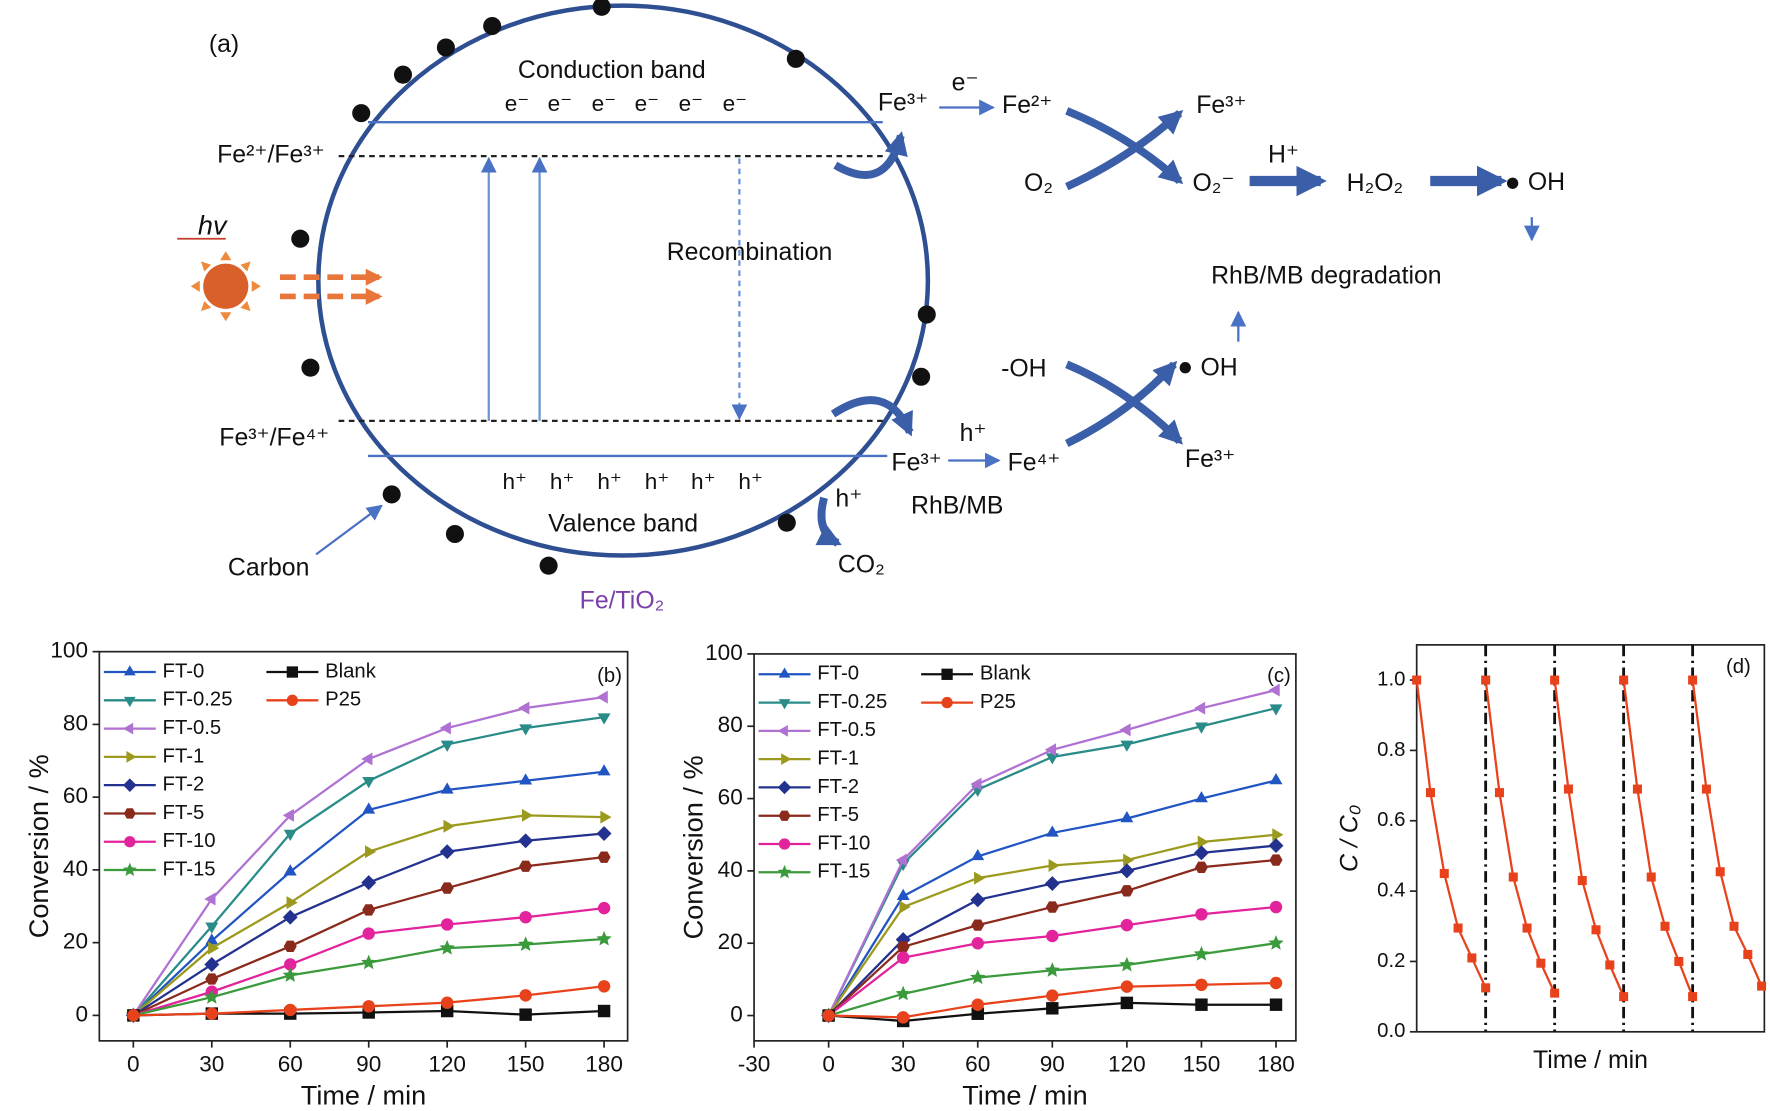 The height and width of the screenshot is (1111, 1770). I want to click on plot-frame, so click(363, 846).